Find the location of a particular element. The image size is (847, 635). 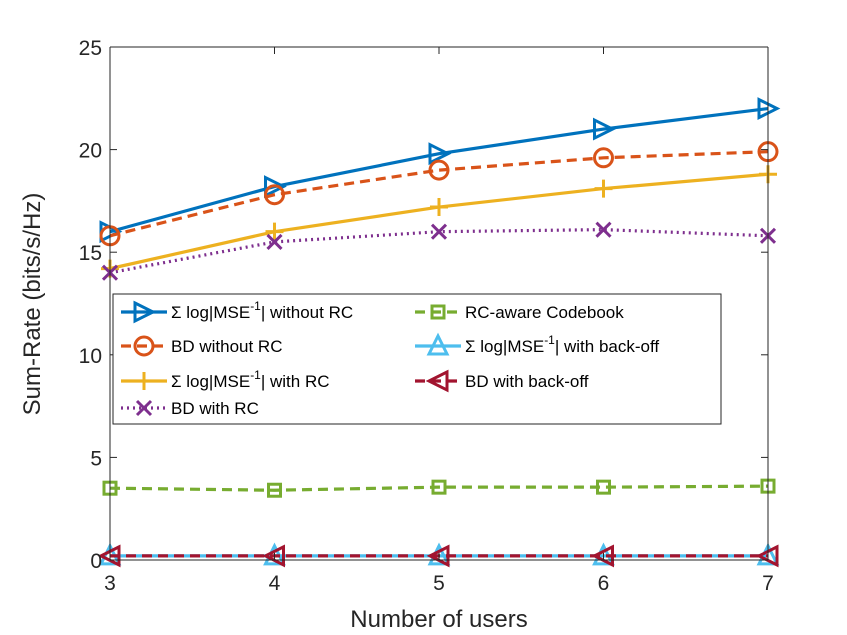

legend-entry-3: Σ log|MSE-1| with RC is located at coordinates (225, 379).